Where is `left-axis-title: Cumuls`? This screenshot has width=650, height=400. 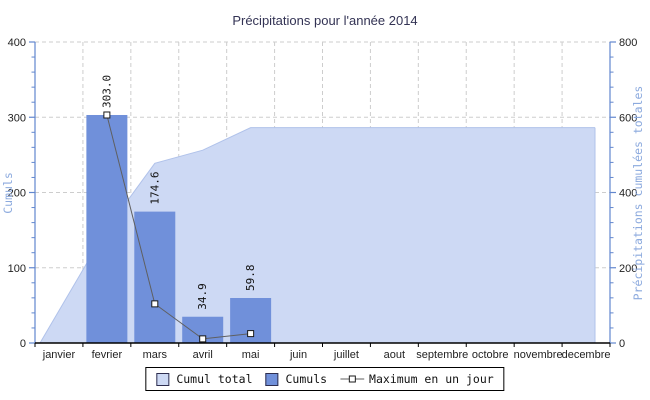 left-axis-title: Cumuls is located at coordinates (8, 193).